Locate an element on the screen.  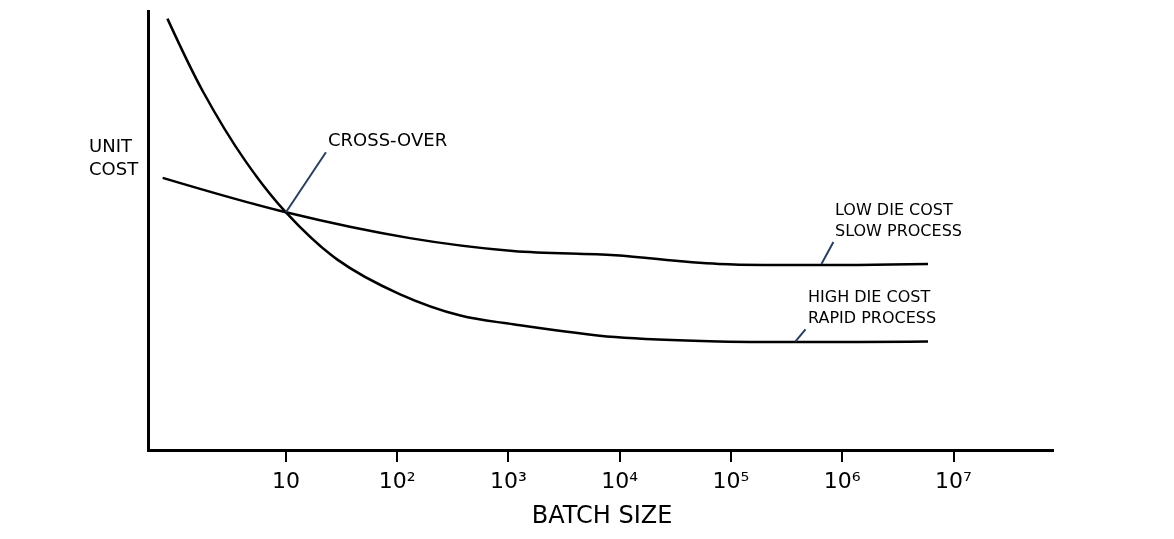
annotation: LOW DIE COST SLOW PROCESS is located at coordinates (898, 220).